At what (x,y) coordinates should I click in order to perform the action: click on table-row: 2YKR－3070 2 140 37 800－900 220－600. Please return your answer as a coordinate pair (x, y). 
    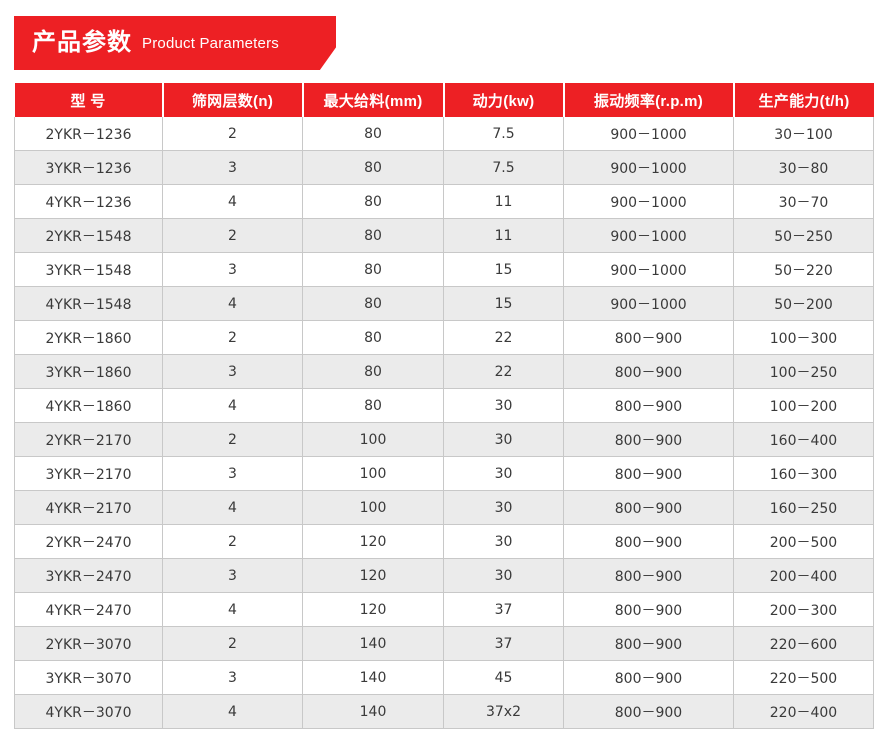
    Looking at the image, I should click on (444, 643).